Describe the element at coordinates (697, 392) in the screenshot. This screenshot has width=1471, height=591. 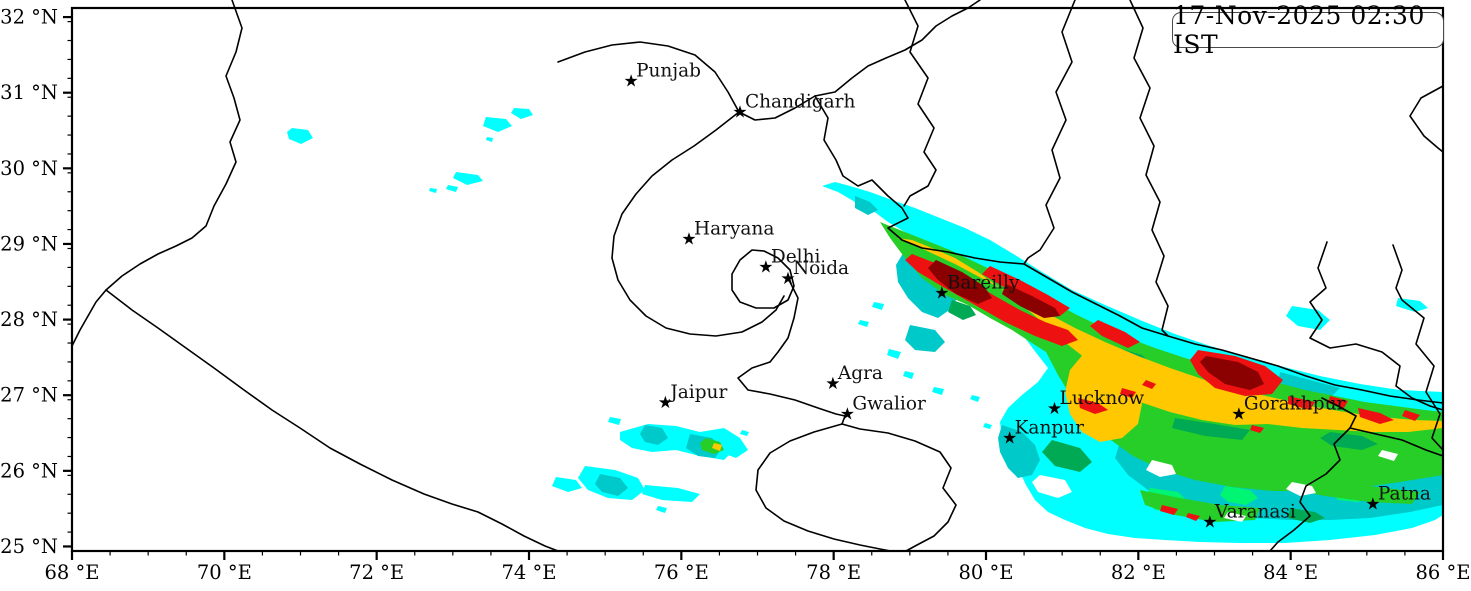
I see `city-label: Jaipur` at that location.